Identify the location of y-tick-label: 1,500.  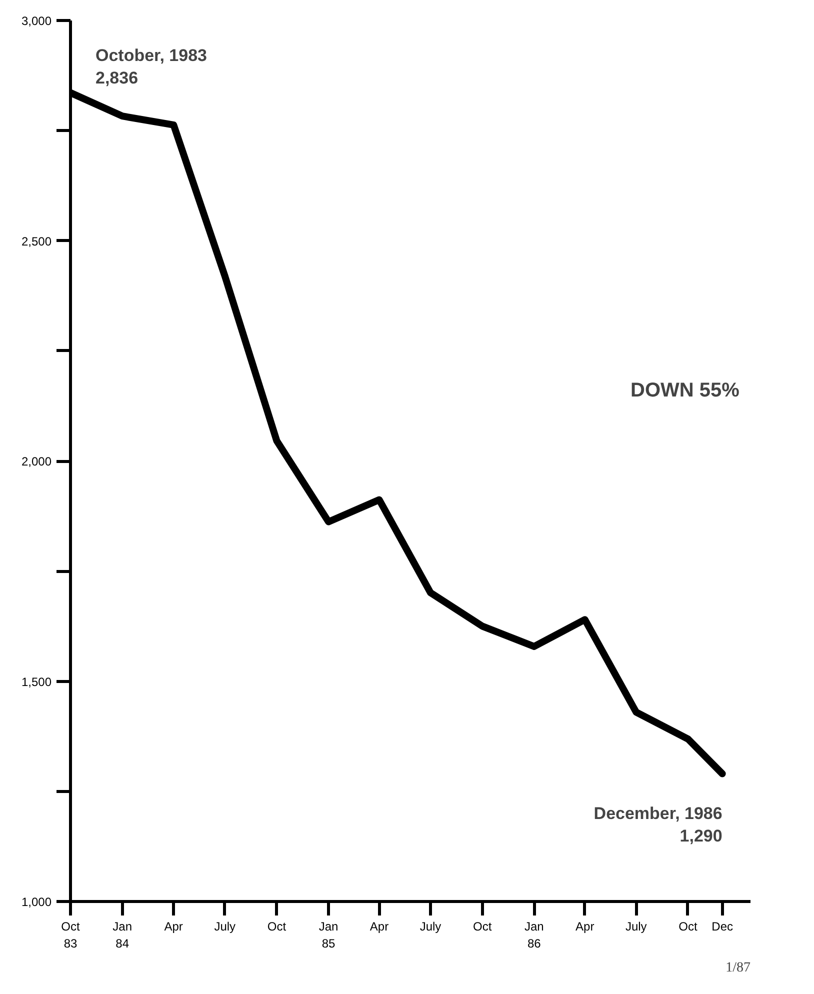
(36, 681).